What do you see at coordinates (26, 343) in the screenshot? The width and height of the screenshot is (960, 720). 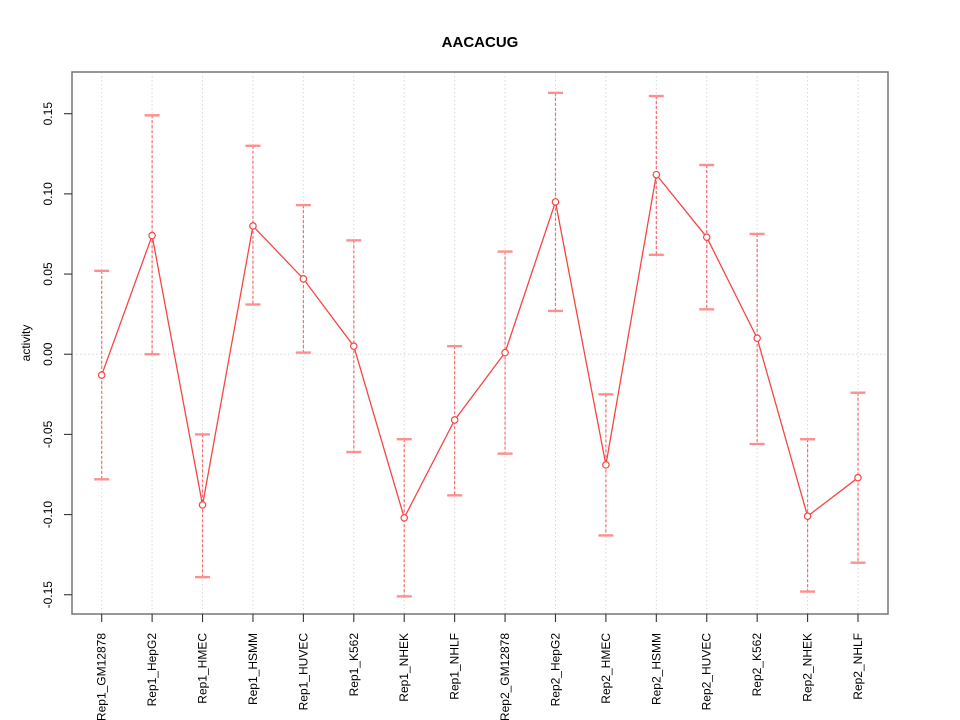 I see `y-axis-title: activity` at bounding box center [26, 343].